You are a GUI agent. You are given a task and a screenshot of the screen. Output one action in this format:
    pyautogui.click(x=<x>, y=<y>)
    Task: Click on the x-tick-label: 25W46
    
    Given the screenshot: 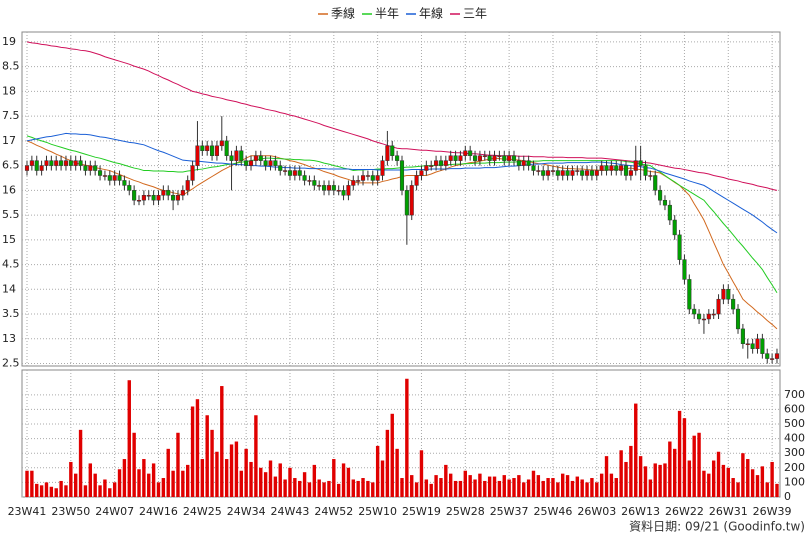 What is the action you would take?
    pyautogui.click(x=553, y=511)
    